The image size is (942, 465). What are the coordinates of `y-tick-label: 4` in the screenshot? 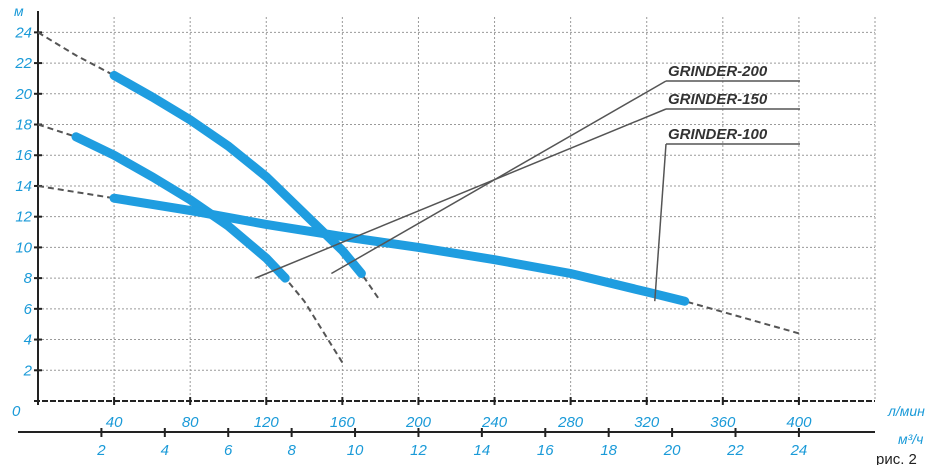 It's located at (28, 340).